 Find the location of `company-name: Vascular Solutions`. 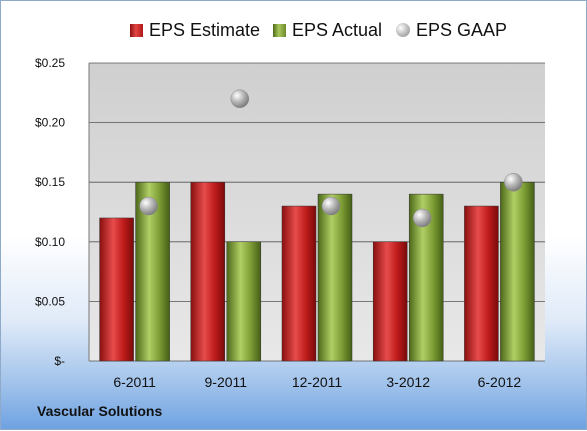

company-name: Vascular Solutions is located at coordinates (100, 411).